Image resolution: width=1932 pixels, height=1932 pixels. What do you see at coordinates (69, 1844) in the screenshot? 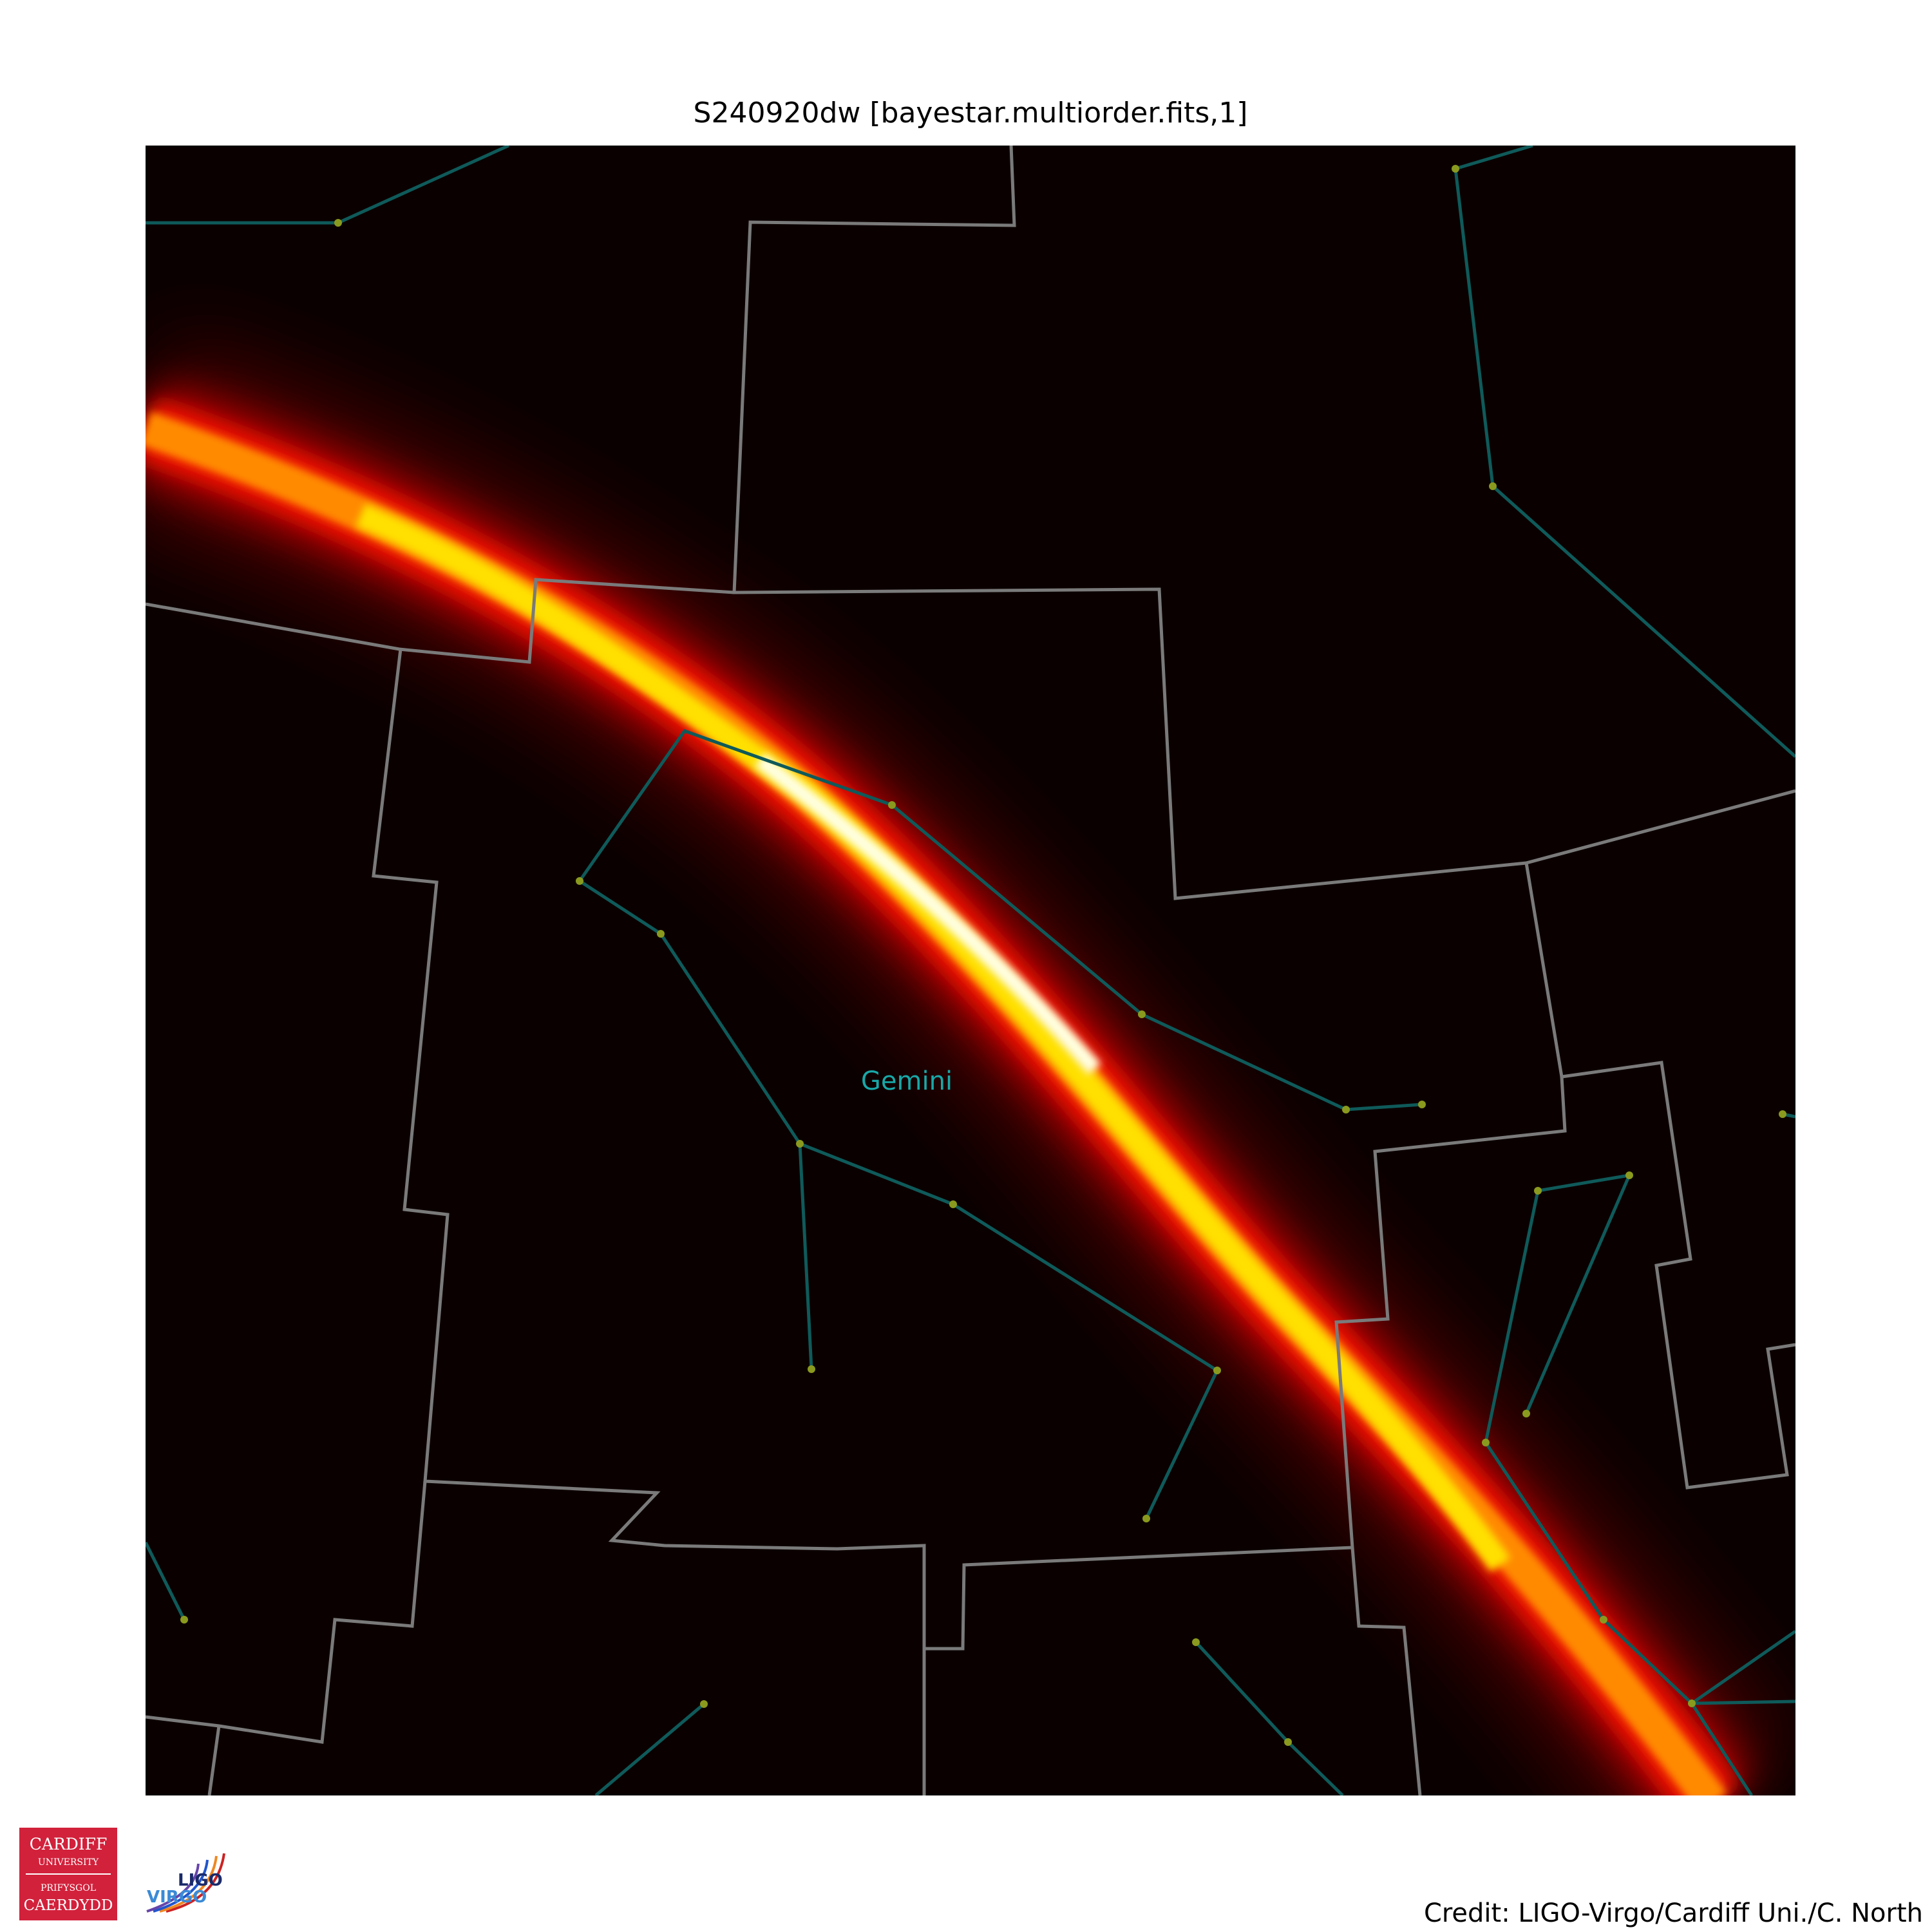
I see `cardiff-logo-line: CARDIFF` at bounding box center [69, 1844].